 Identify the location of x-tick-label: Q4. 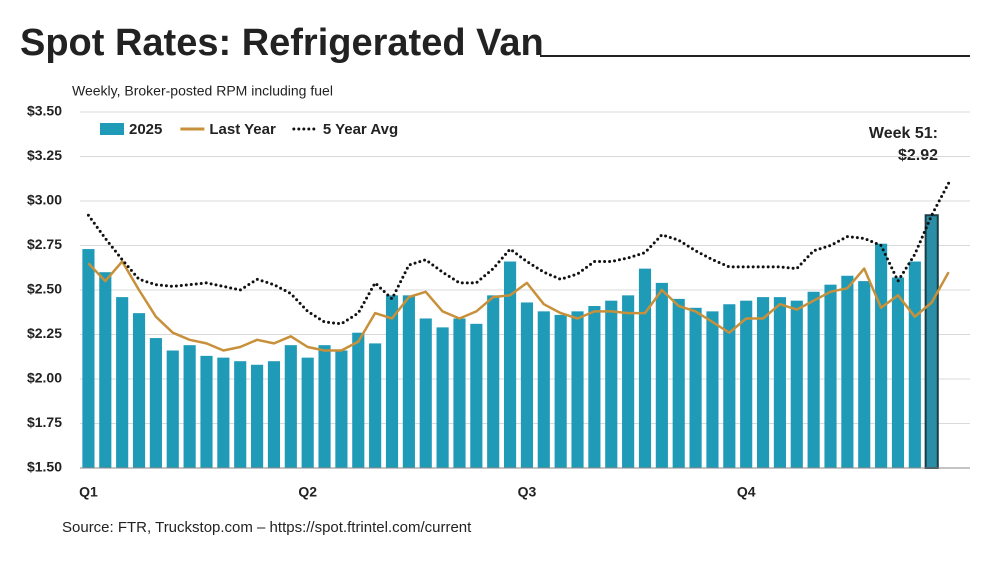
(746, 492).